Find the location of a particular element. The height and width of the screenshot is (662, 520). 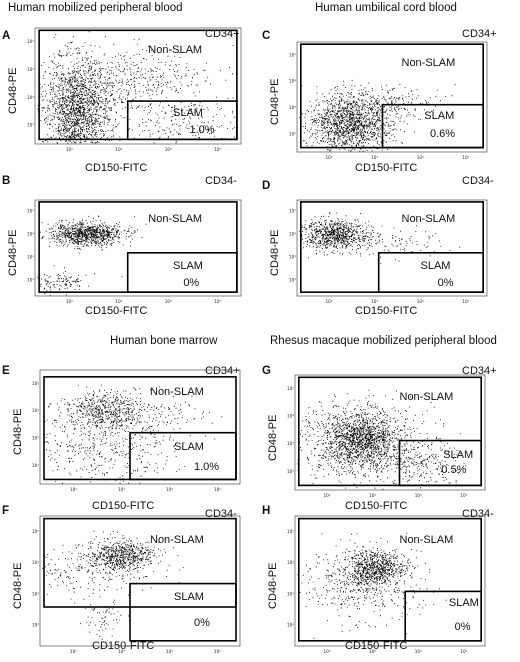

flow-plot-c: 10² 10² 10³ 10³ 10⁴ 10⁴ 10⁵ 10⁵ is located at coordinates (388, 100).